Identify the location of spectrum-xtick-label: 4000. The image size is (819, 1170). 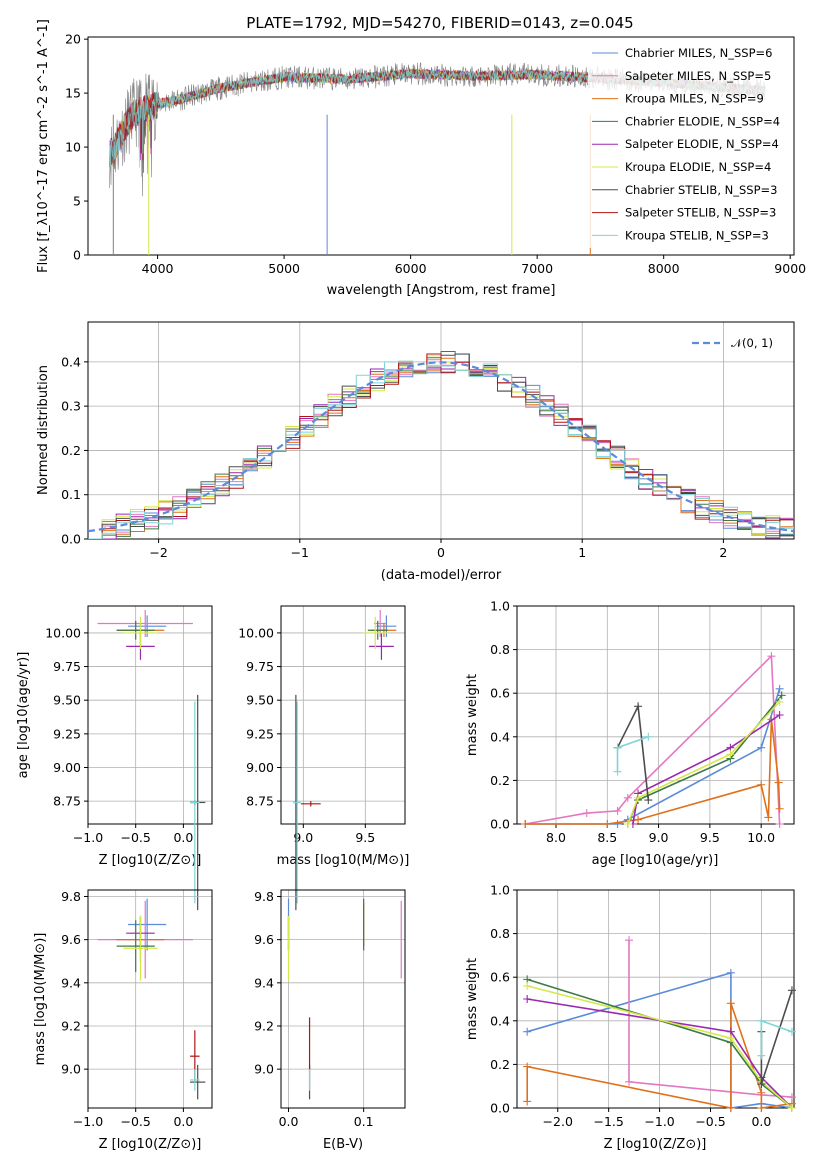
(158, 268).